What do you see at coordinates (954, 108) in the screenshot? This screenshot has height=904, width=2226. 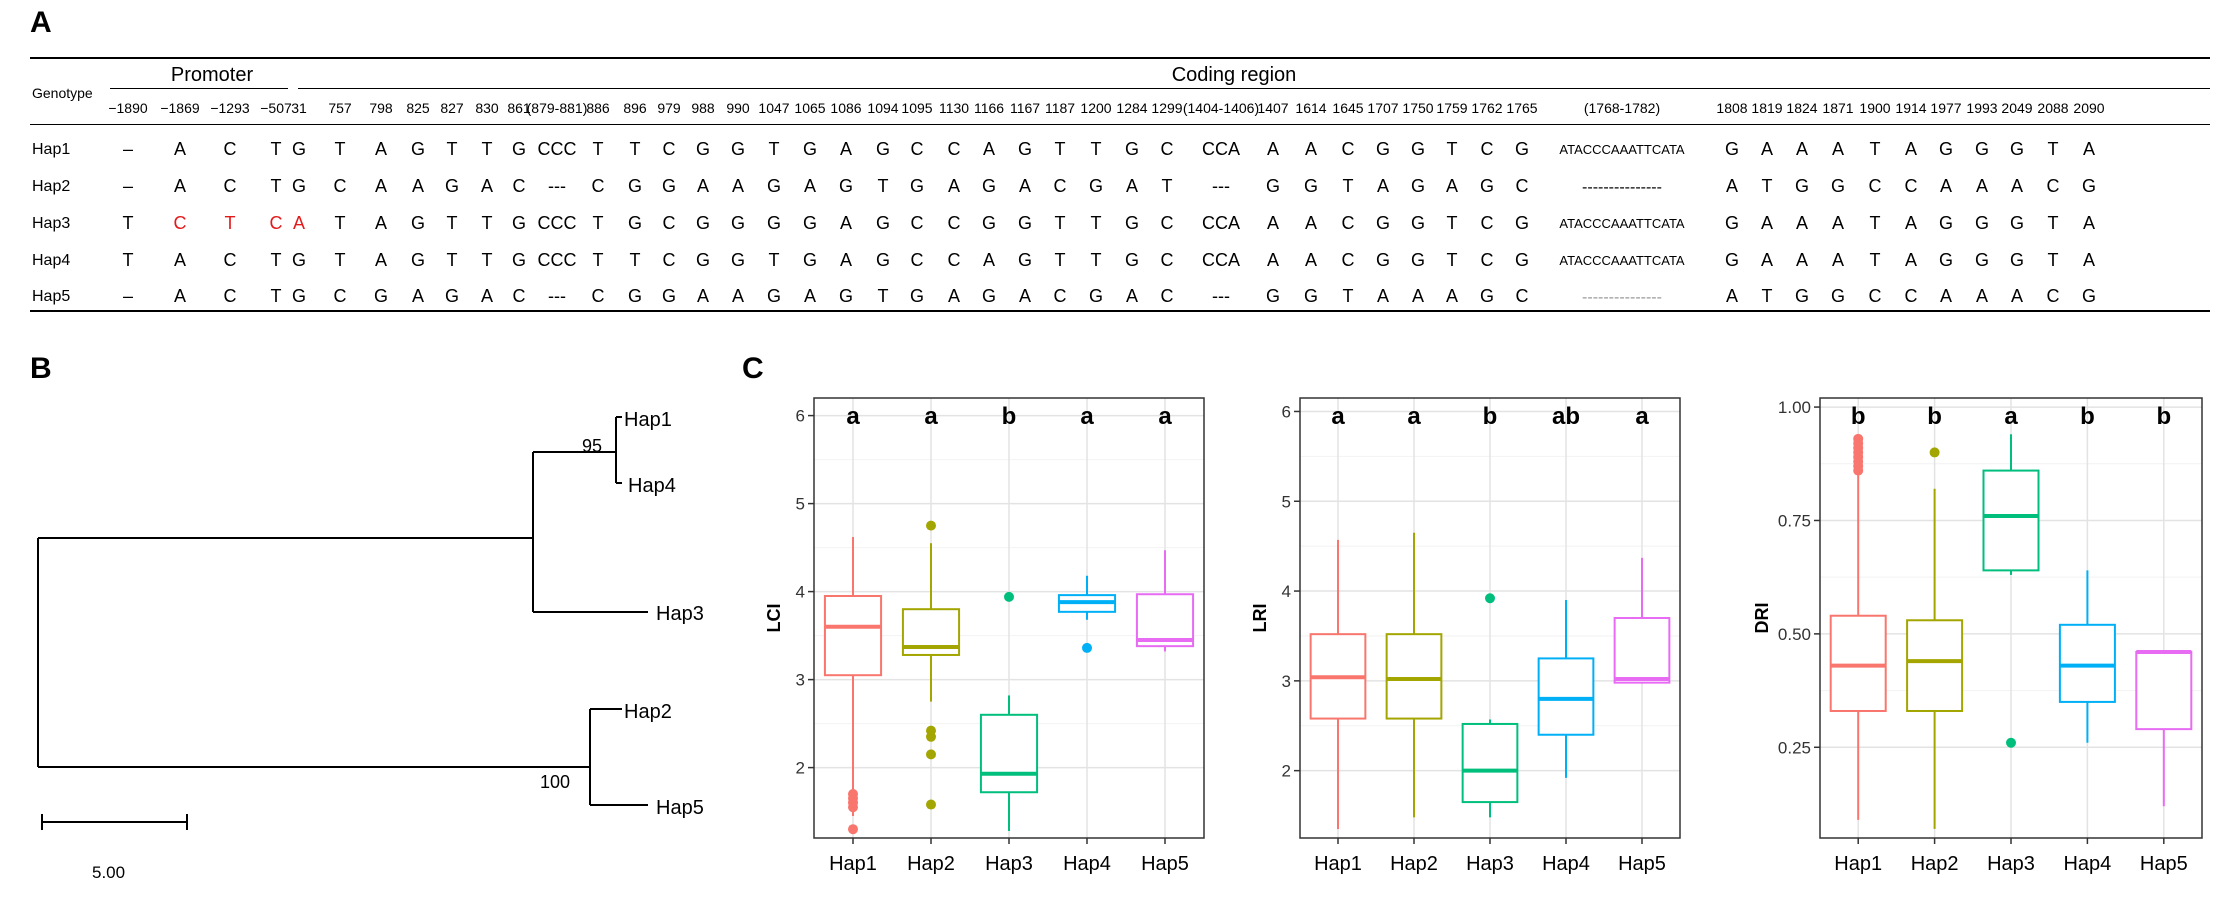 I see `coding-position: 1130` at bounding box center [954, 108].